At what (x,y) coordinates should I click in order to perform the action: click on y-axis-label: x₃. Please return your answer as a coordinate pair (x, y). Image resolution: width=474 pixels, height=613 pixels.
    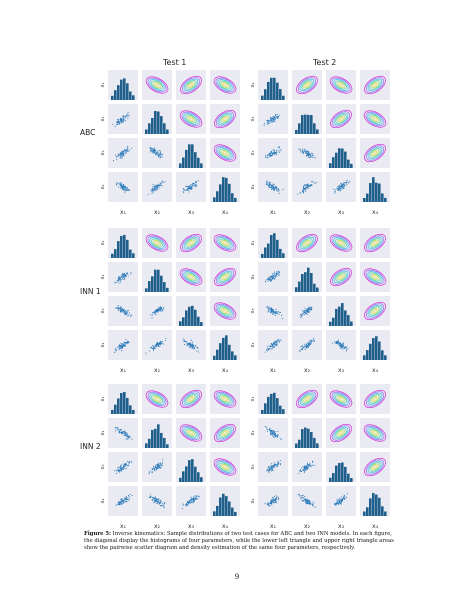
    Looking at the image, I should click on (103, 311).